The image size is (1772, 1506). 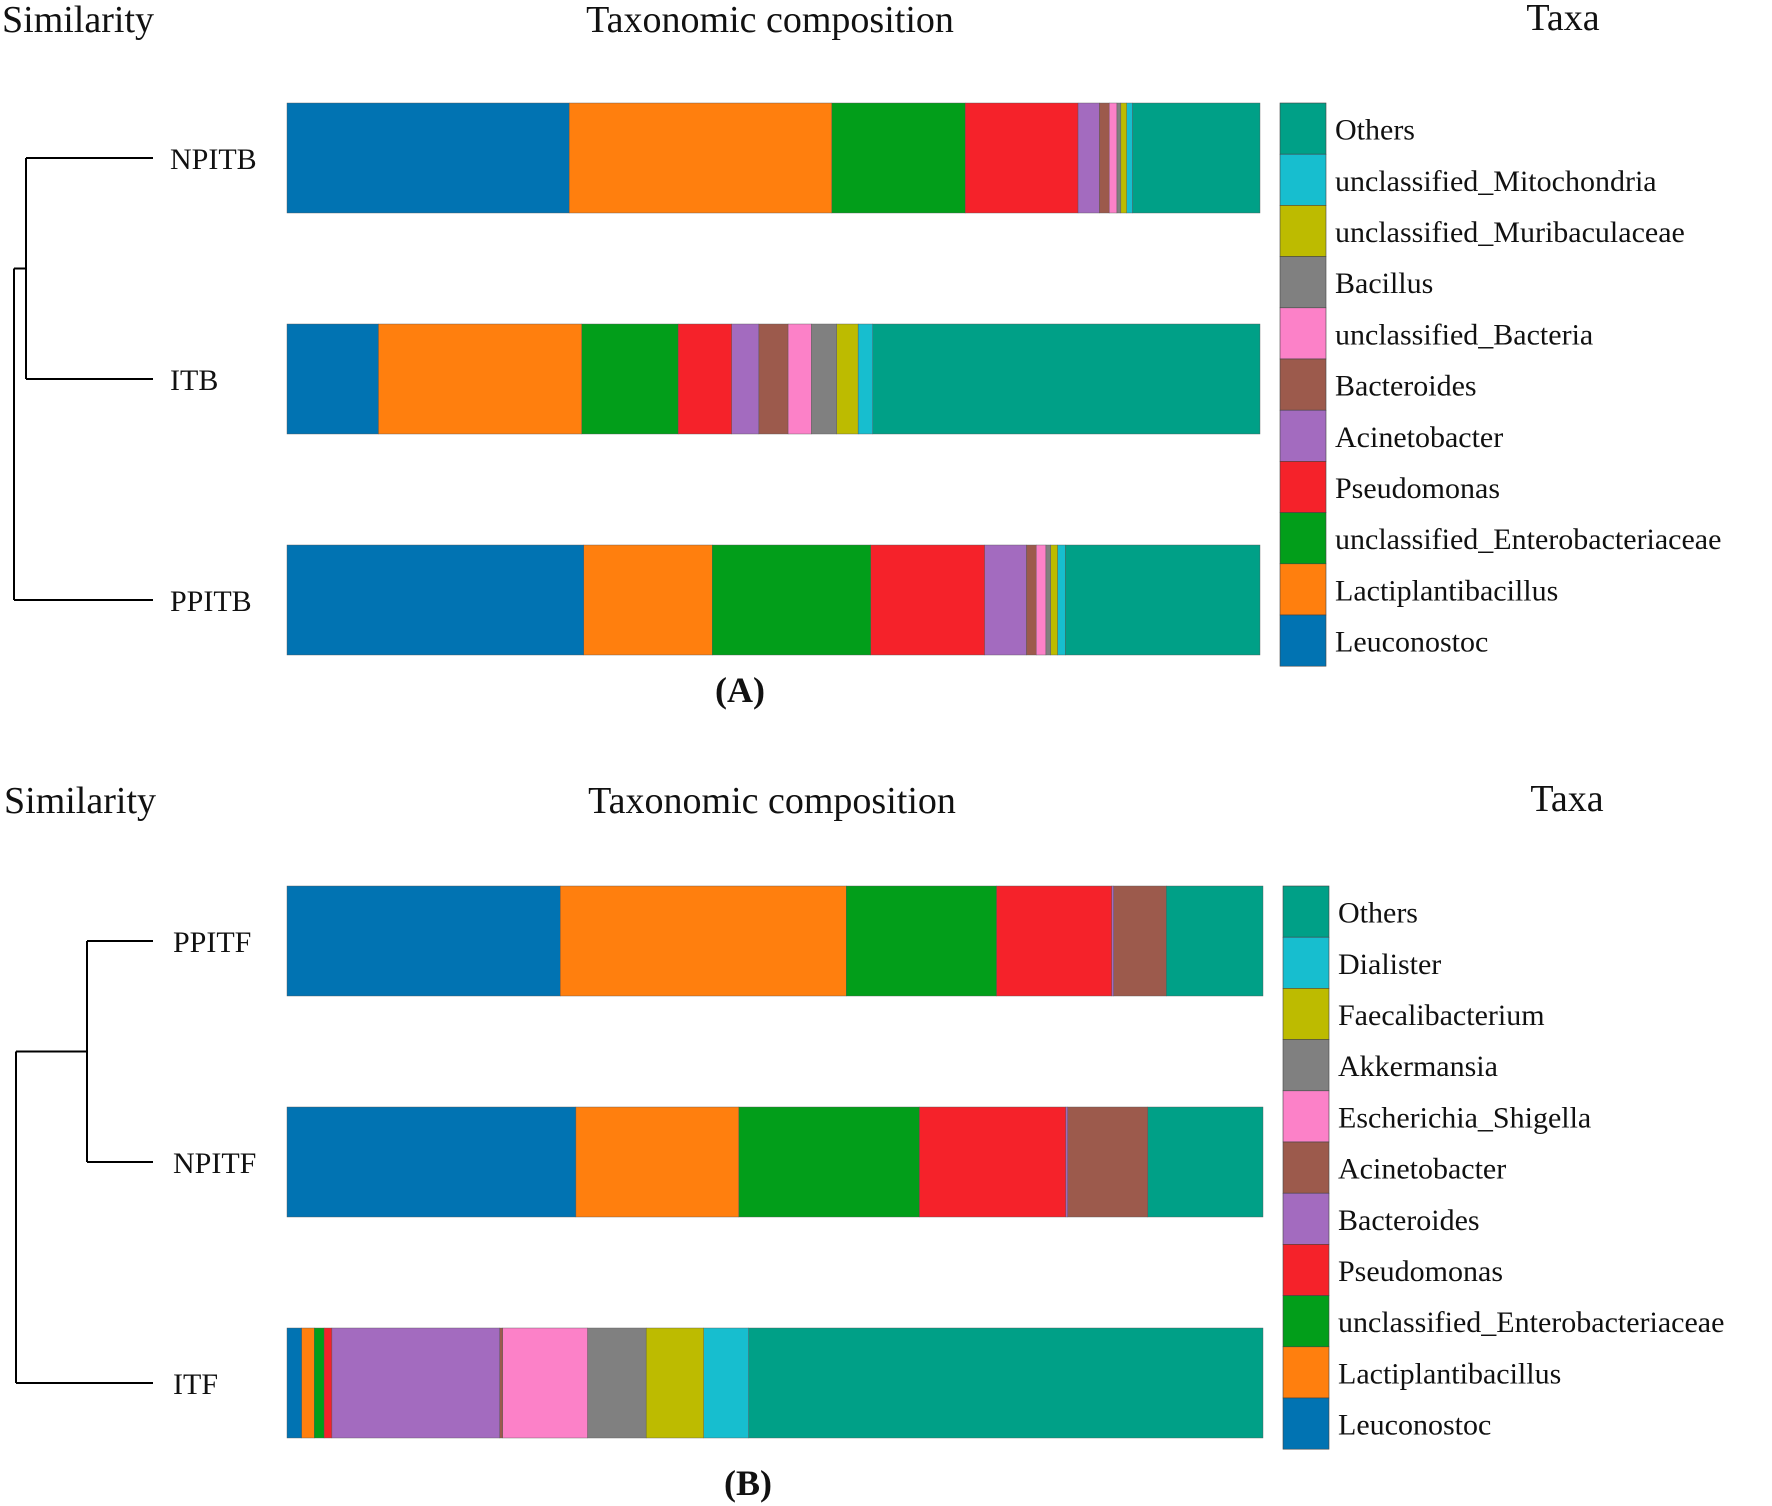 What do you see at coordinates (194, 380) in the screenshot?
I see `sample-label: ITB` at bounding box center [194, 380].